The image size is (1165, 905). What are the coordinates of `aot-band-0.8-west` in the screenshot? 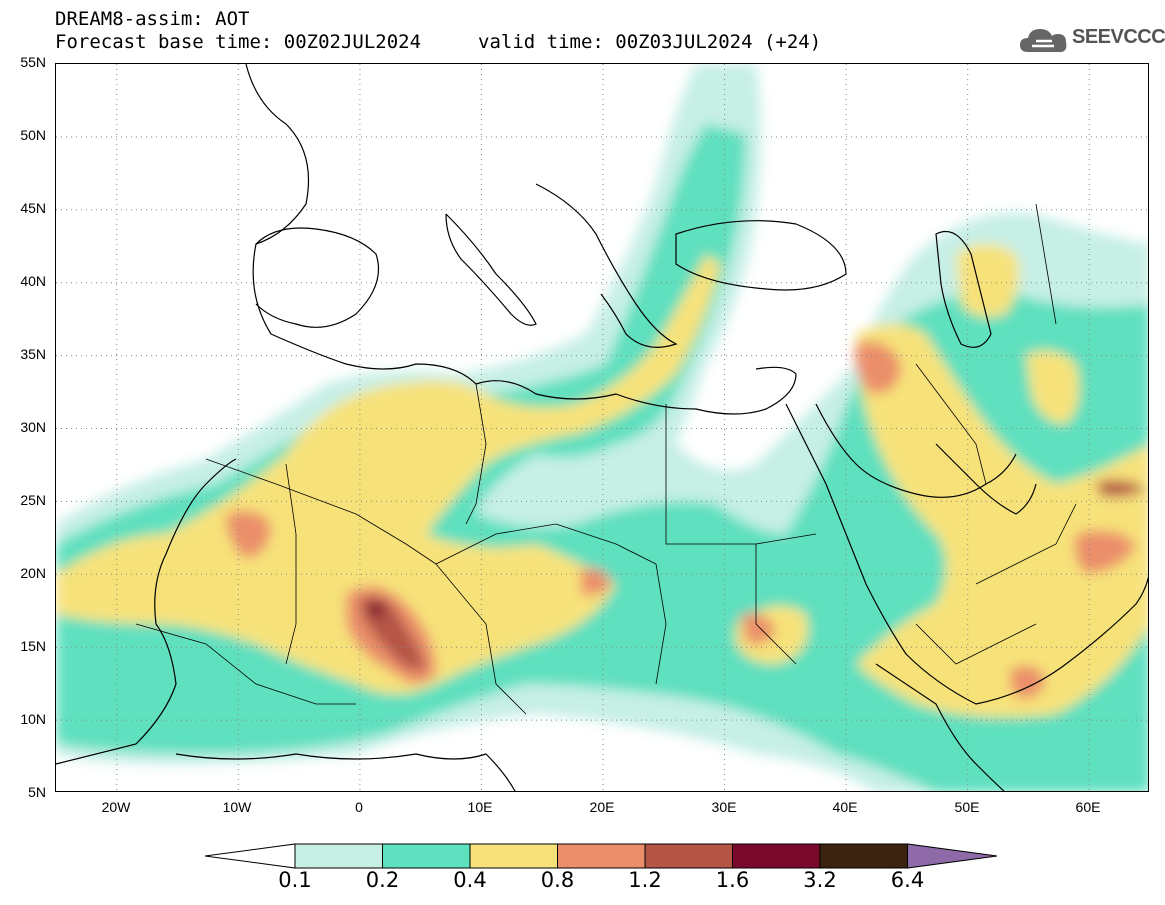 It's located at (248, 534).